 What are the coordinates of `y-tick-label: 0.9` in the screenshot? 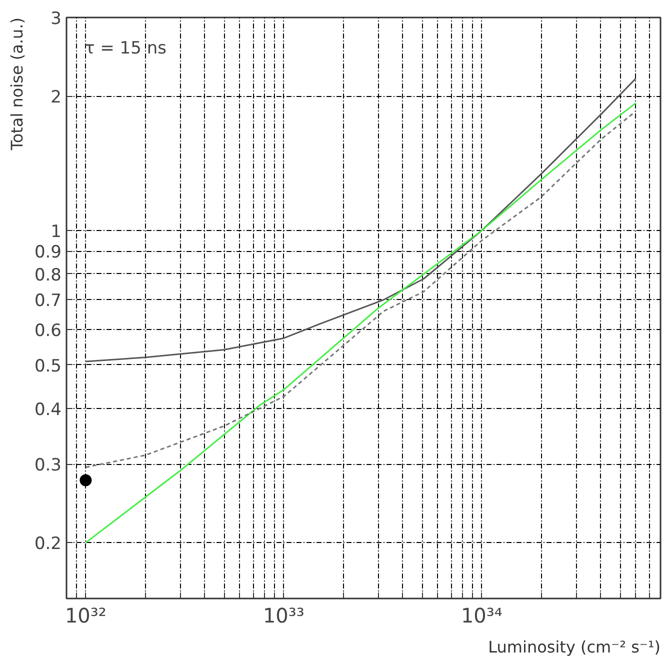 It's located at (48, 252).